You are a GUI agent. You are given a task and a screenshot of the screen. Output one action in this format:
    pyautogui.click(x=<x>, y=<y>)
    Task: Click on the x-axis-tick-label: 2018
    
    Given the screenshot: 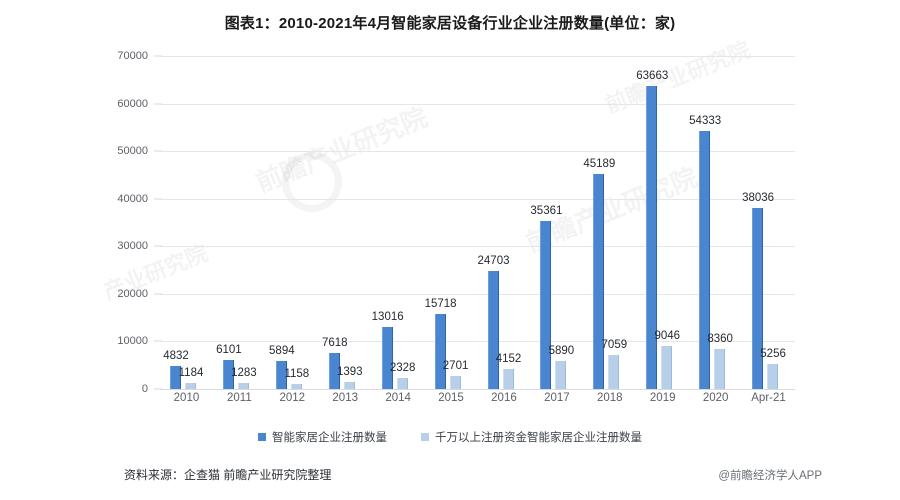 What is the action you would take?
    pyautogui.click(x=609, y=398)
    